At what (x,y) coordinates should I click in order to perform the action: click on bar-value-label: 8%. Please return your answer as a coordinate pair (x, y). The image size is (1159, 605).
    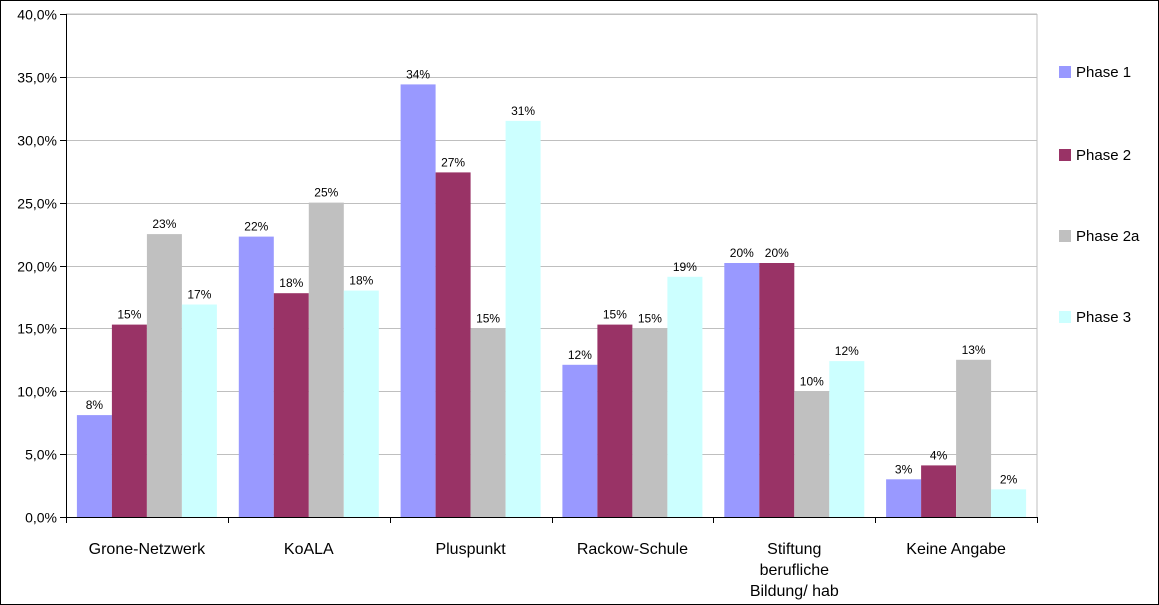
    Looking at the image, I should click on (95, 405).